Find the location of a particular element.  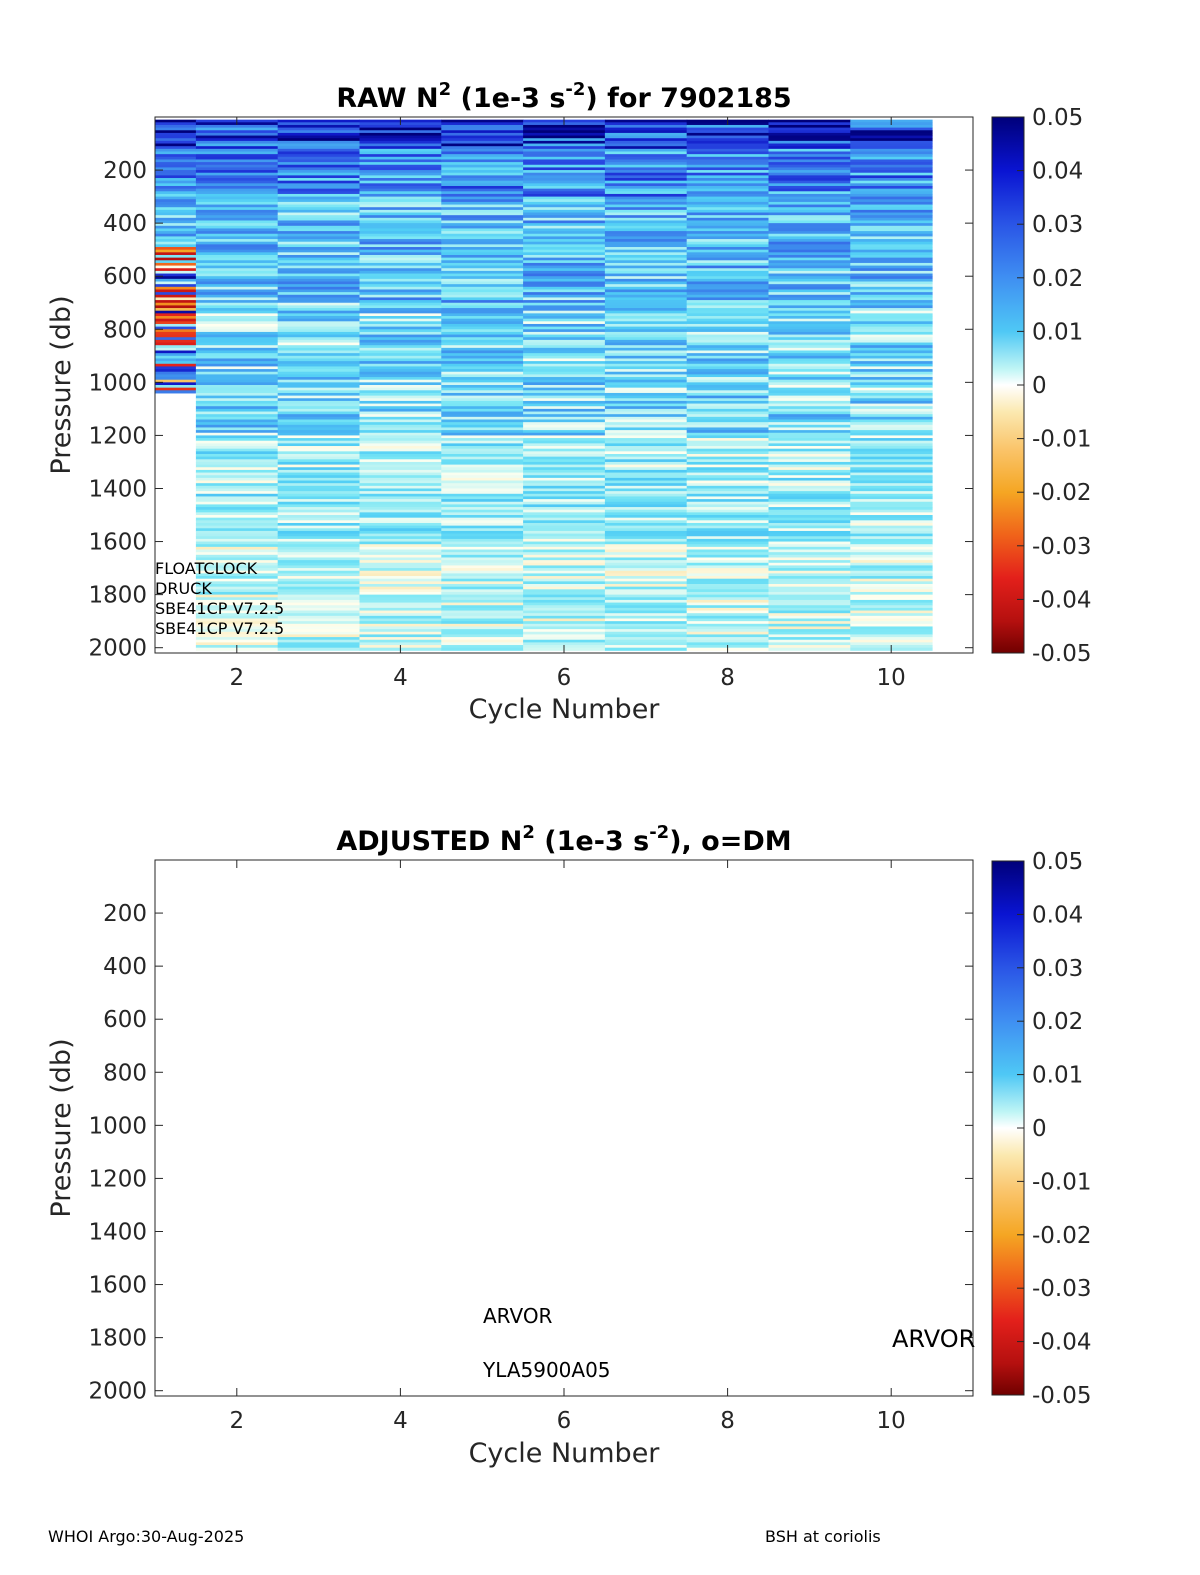

y-tick-label: 800 is located at coordinates (125, 330).